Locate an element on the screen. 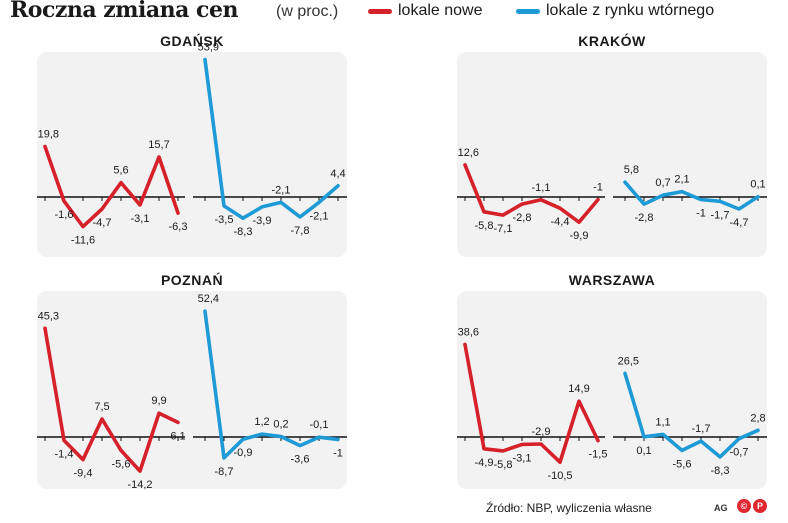 This screenshot has width=788, height=523. warszawa-data-label-1-2: 1,1 is located at coordinates (662, 422).